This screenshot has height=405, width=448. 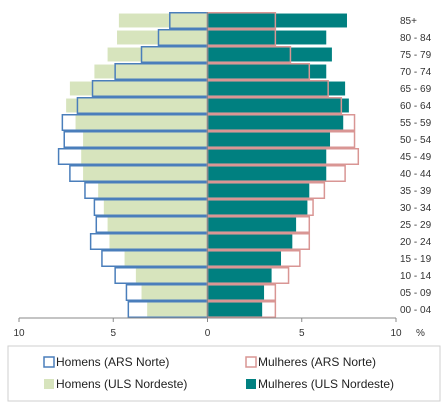 I want to click on legend-swatch-homens-ars-norte, so click(x=49, y=362).